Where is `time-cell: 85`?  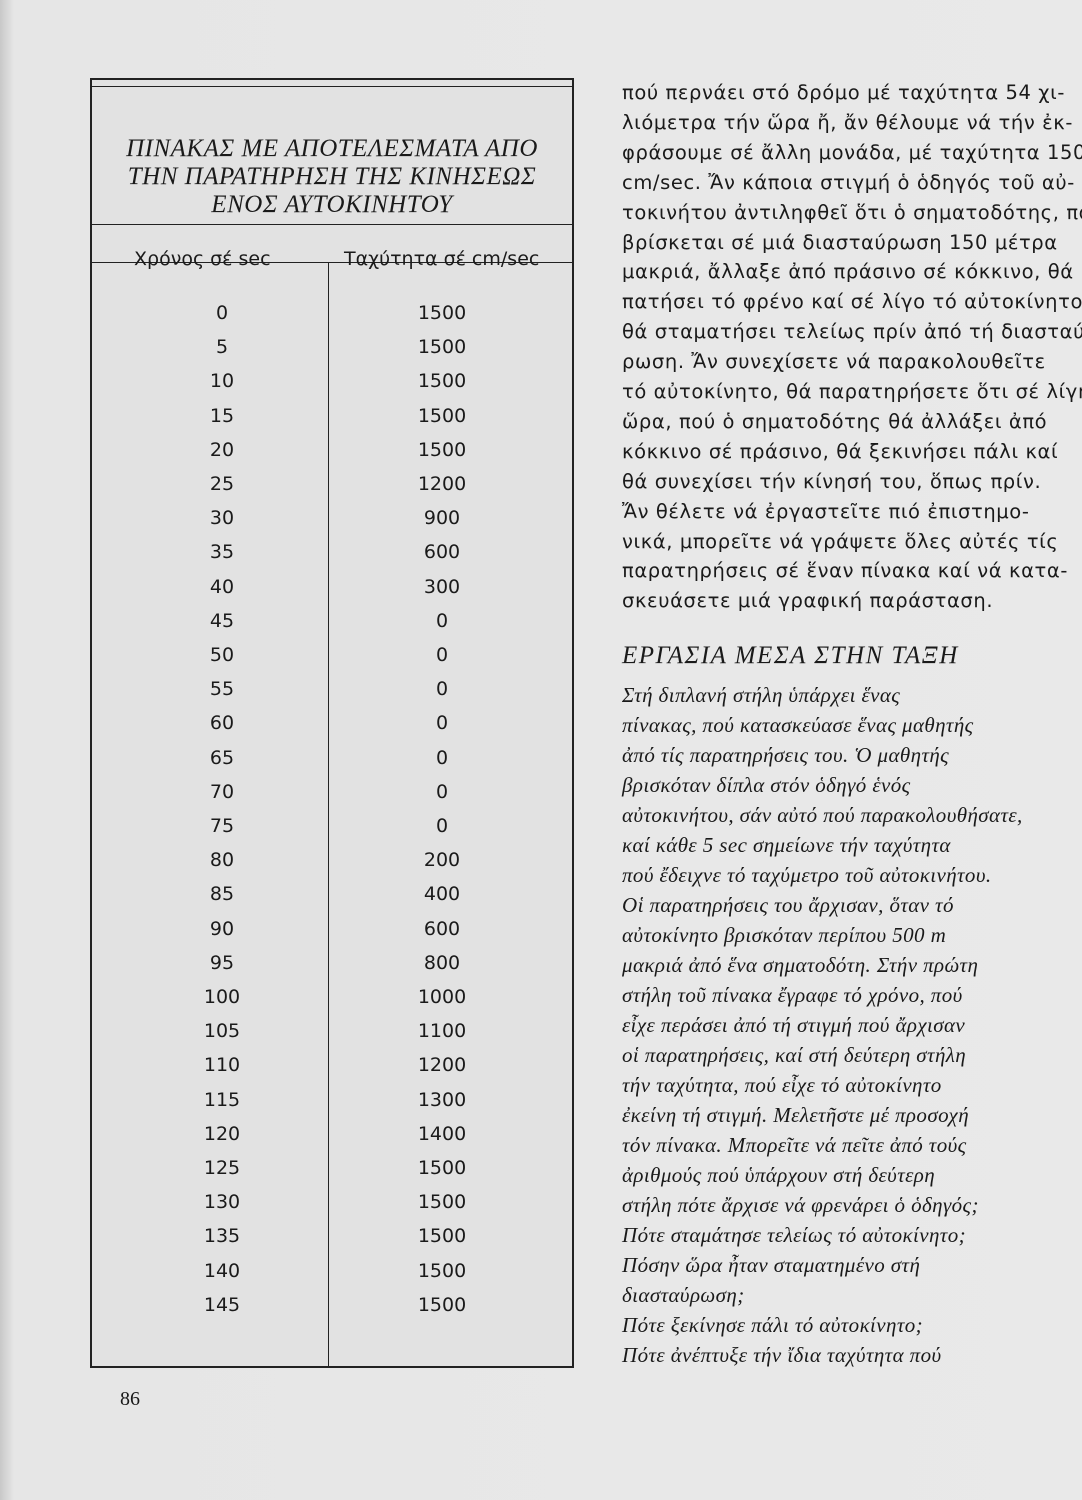 time-cell: 85 is located at coordinates (222, 894).